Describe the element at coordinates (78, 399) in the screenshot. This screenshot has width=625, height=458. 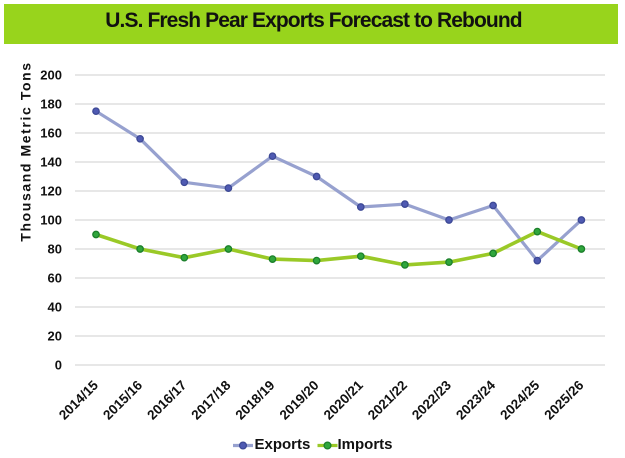
I see `svg-text: 2014/15` at that location.